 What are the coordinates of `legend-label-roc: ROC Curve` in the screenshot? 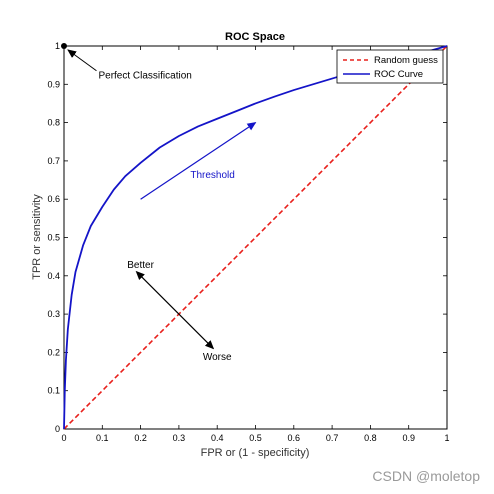 It's located at (398, 74).